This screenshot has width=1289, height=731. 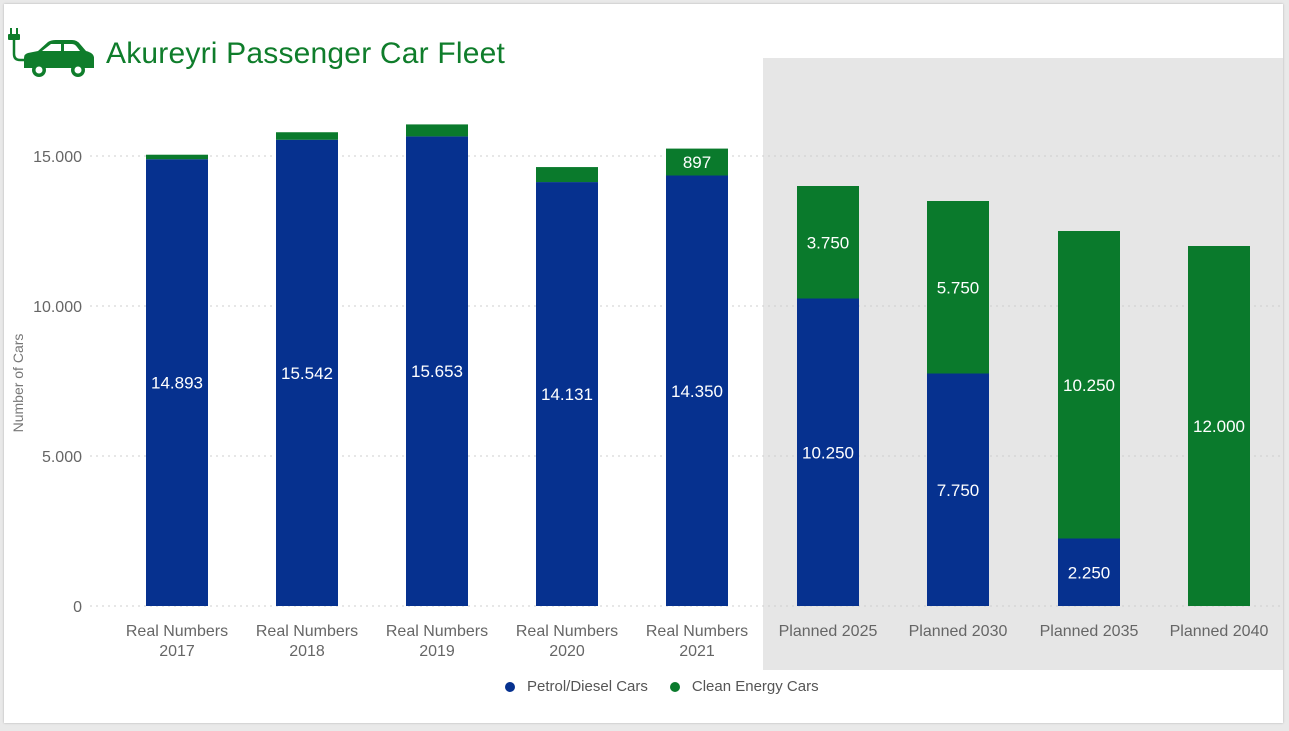 I want to click on legend-swatch-clean, so click(x=674, y=686).